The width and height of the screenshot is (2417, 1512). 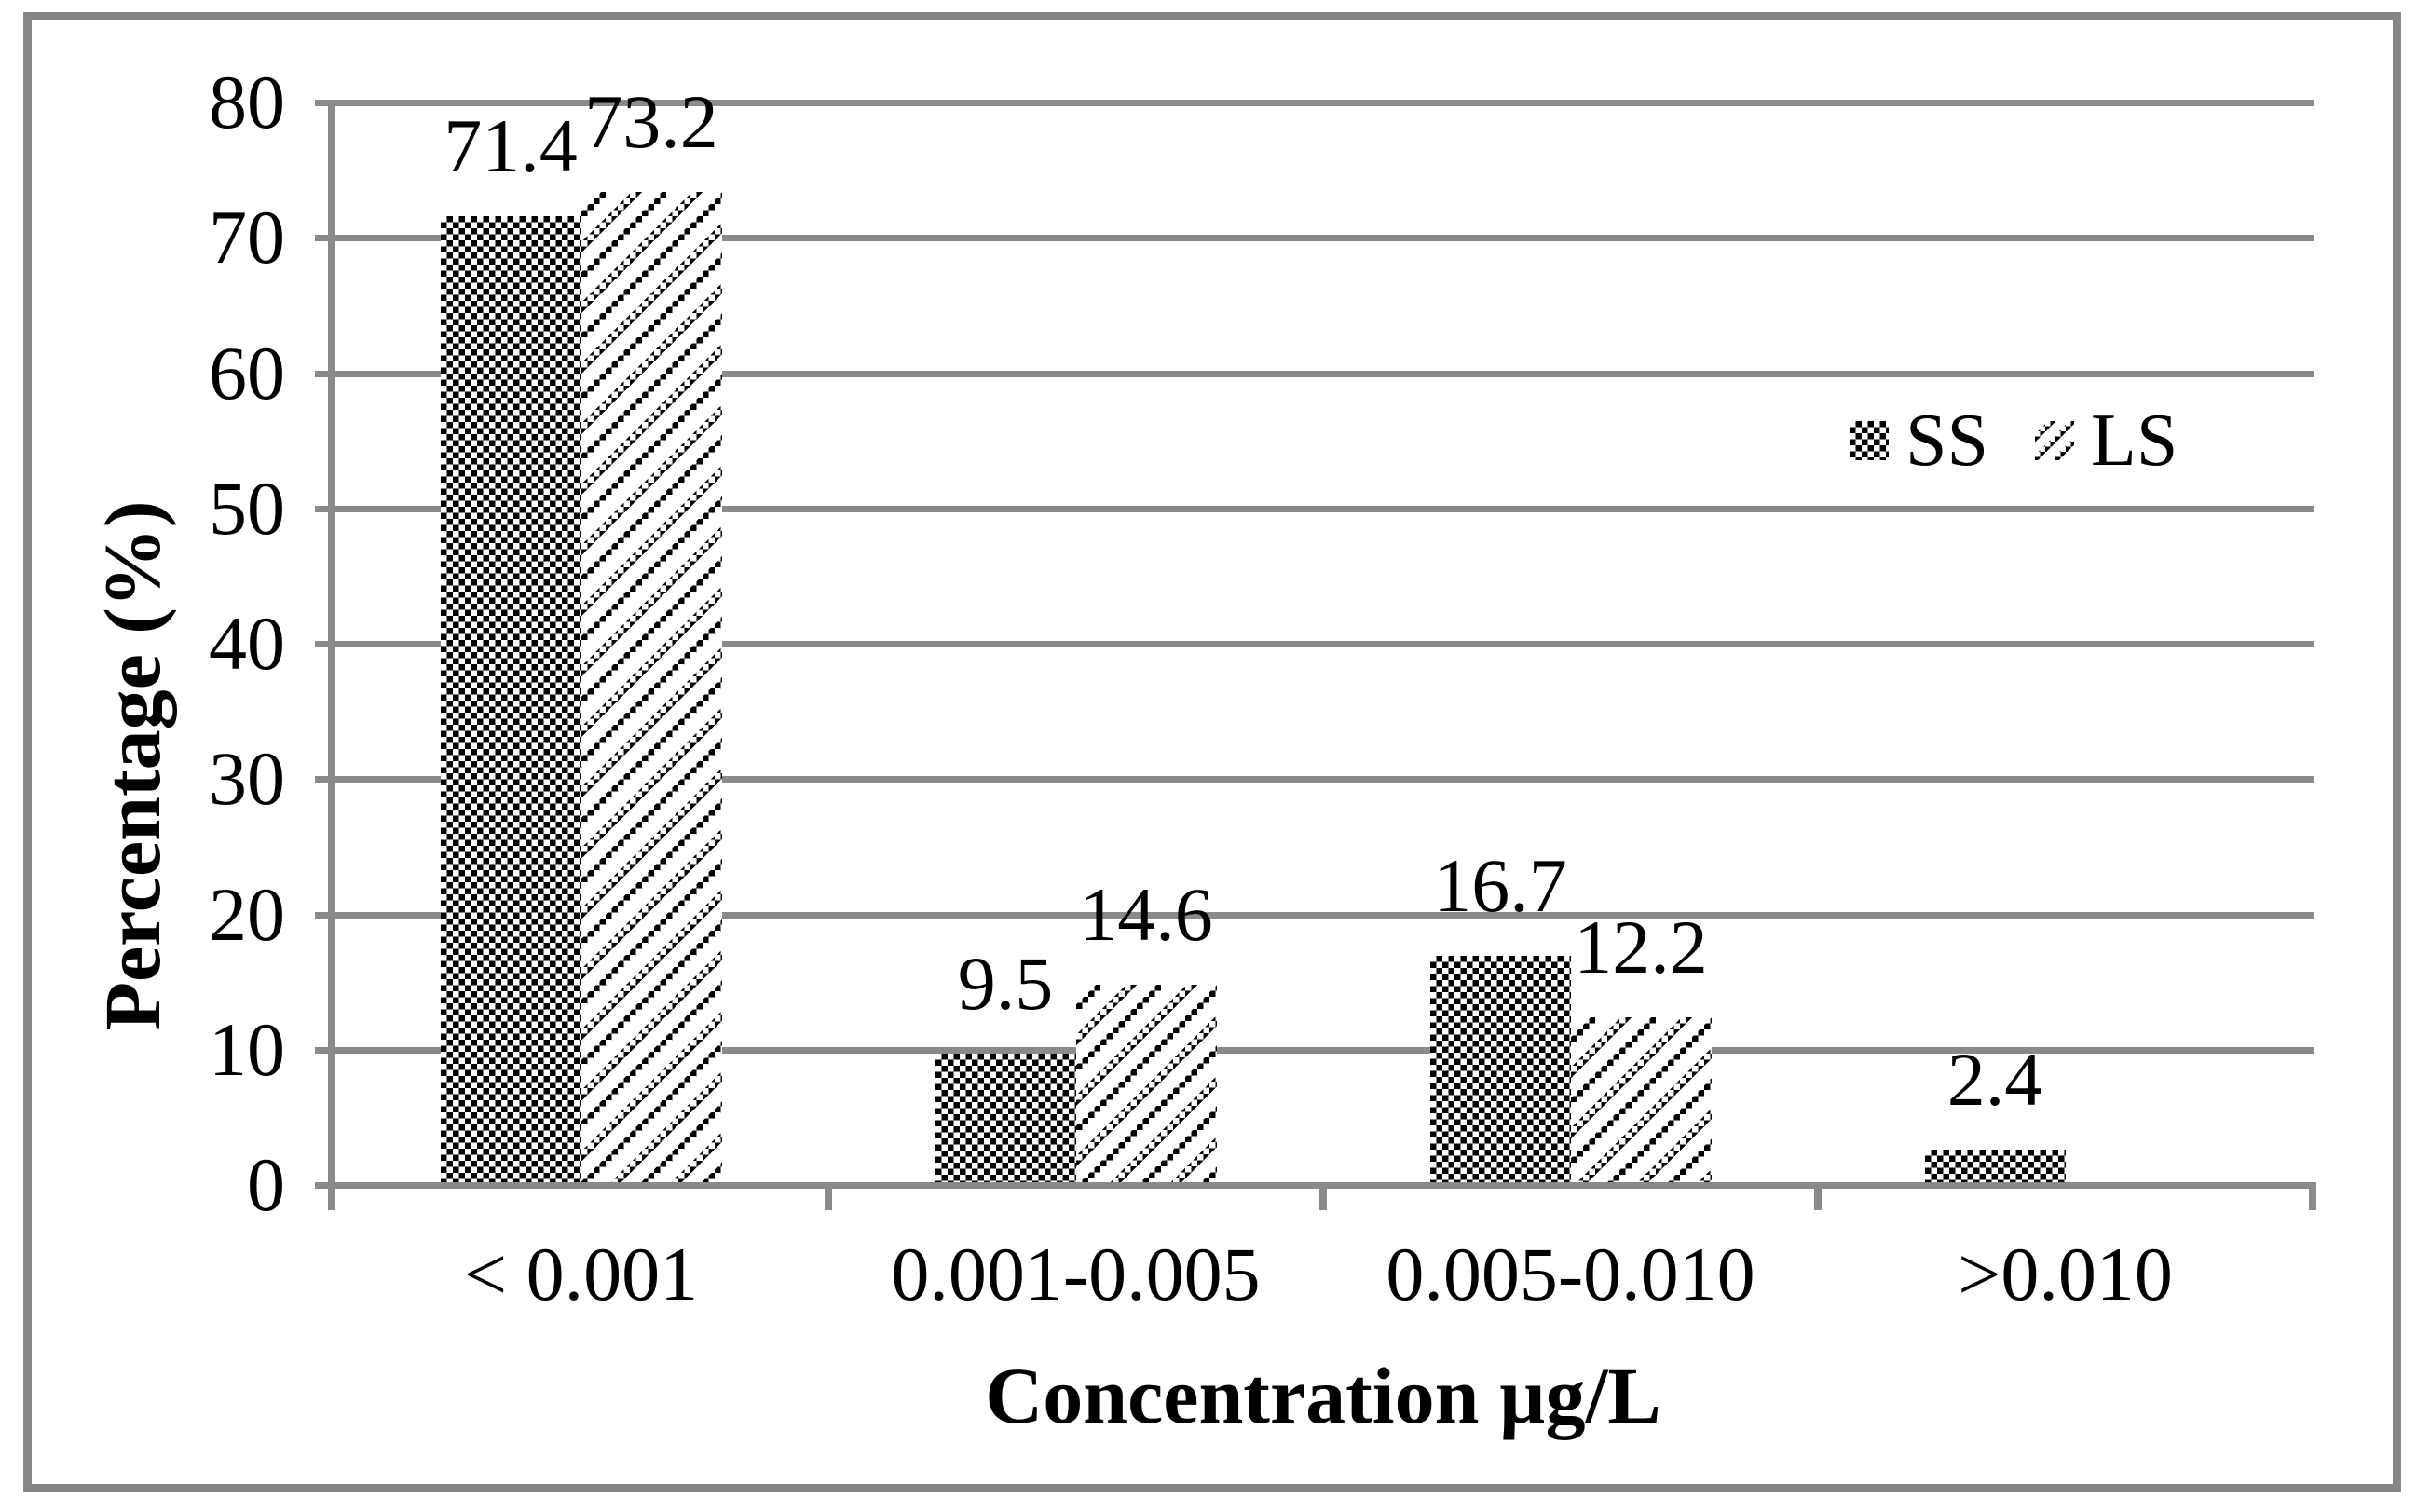 I want to click on x-axis-line, so click(x=1314, y=1185).